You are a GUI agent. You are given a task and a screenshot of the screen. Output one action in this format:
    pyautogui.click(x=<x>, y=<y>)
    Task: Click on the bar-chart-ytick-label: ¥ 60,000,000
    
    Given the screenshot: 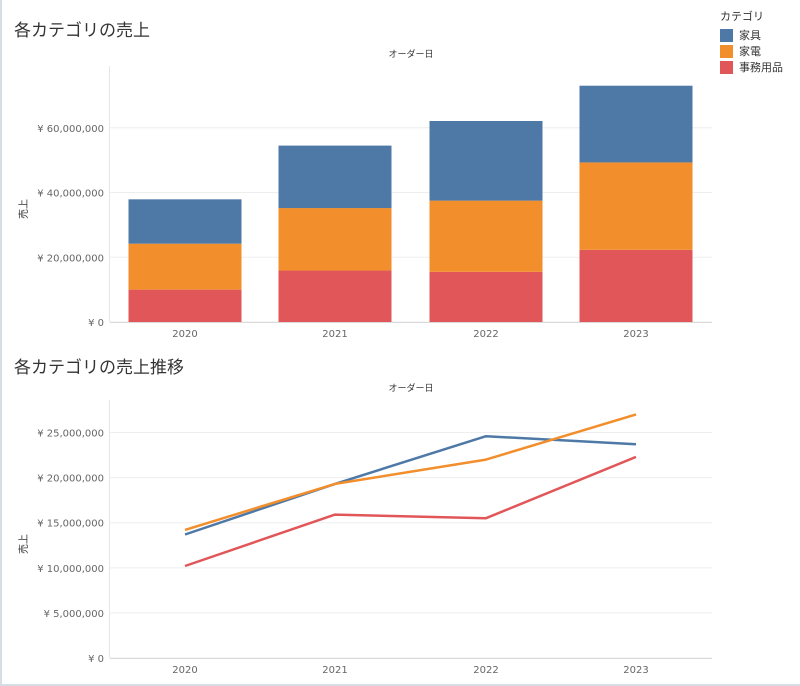 What is the action you would take?
    pyautogui.click(x=70, y=129)
    